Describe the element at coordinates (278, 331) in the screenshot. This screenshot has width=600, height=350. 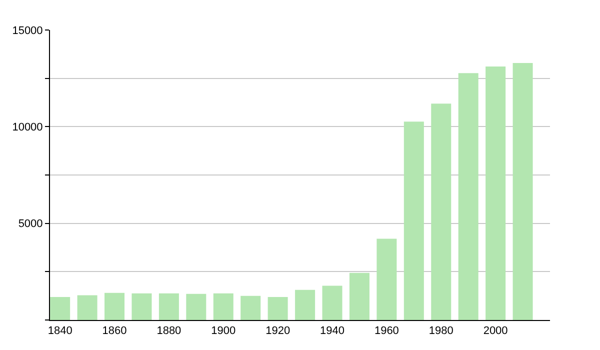
I see `x-tick-label: 1920` at that location.